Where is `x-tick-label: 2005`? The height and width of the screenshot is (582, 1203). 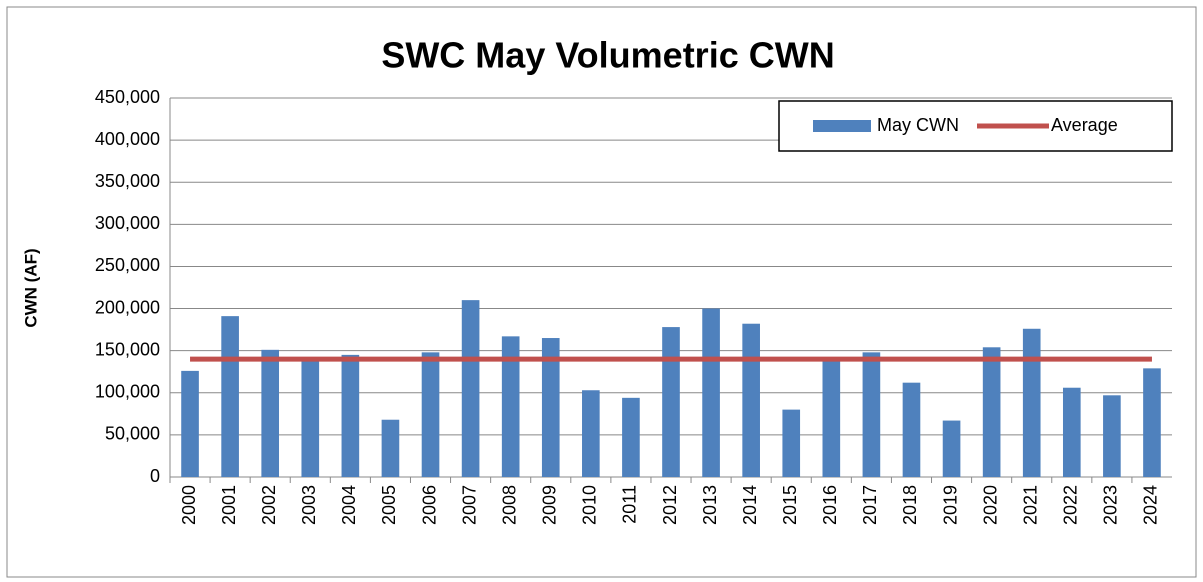 x-tick-label: 2005 is located at coordinates (389, 505).